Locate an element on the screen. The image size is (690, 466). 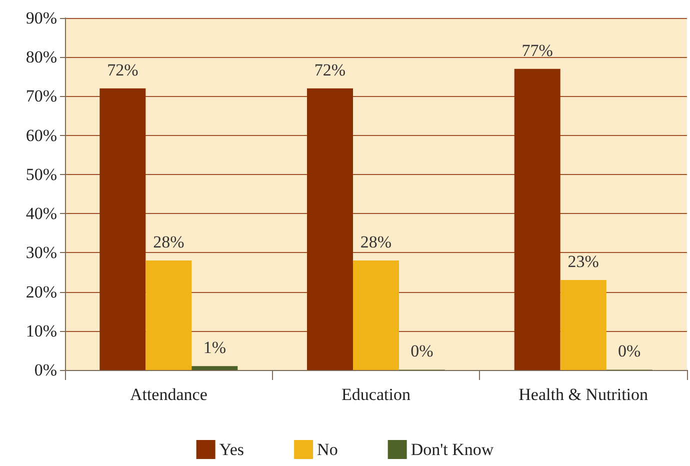
data-label: 23% is located at coordinates (583, 262).